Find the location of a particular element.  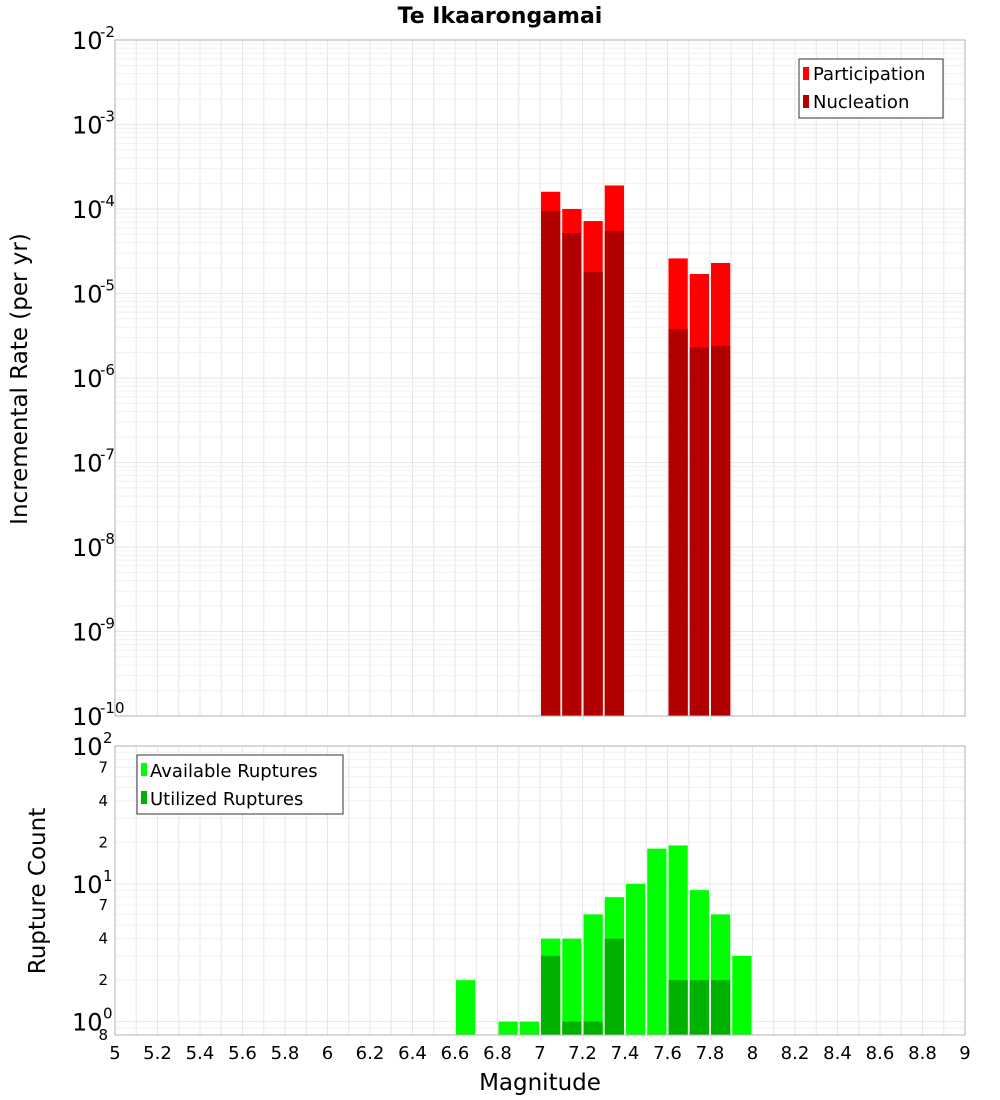

x-tick-label: 7.6 is located at coordinates (667, 1053).